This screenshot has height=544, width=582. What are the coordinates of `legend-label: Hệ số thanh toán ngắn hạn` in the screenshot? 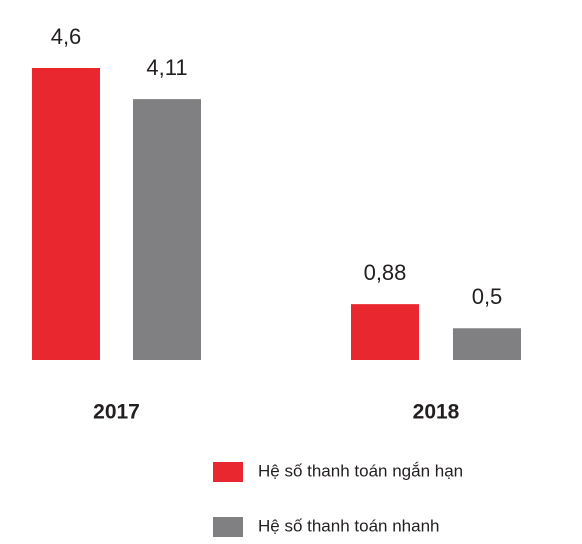 It's located at (360, 470).